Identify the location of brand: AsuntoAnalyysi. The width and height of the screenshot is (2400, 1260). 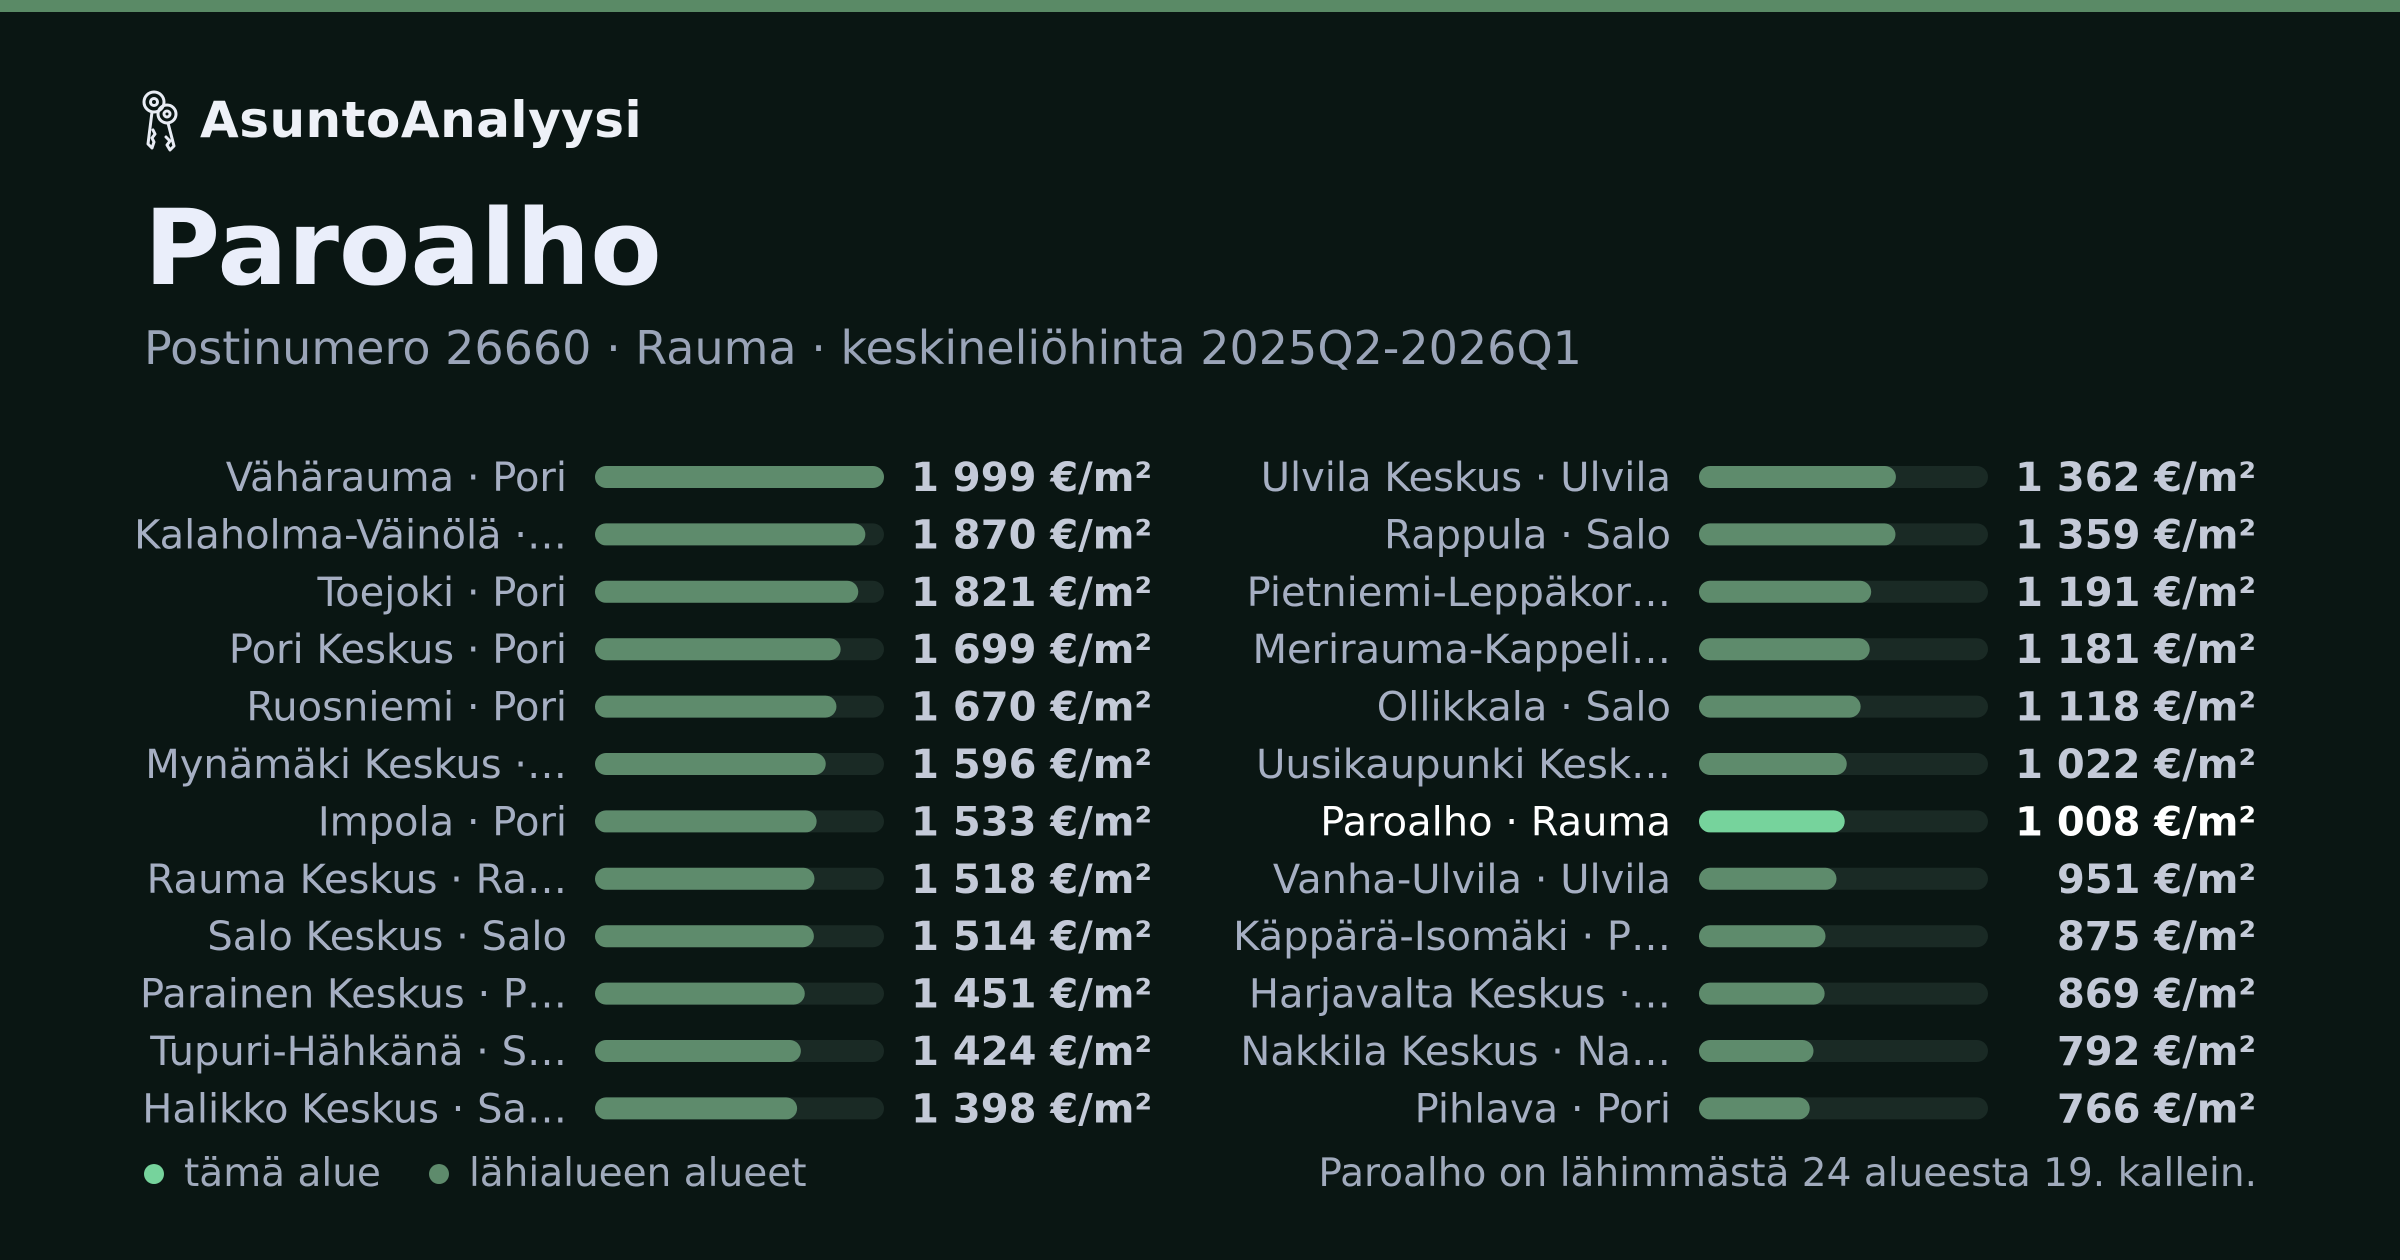
(391, 120).